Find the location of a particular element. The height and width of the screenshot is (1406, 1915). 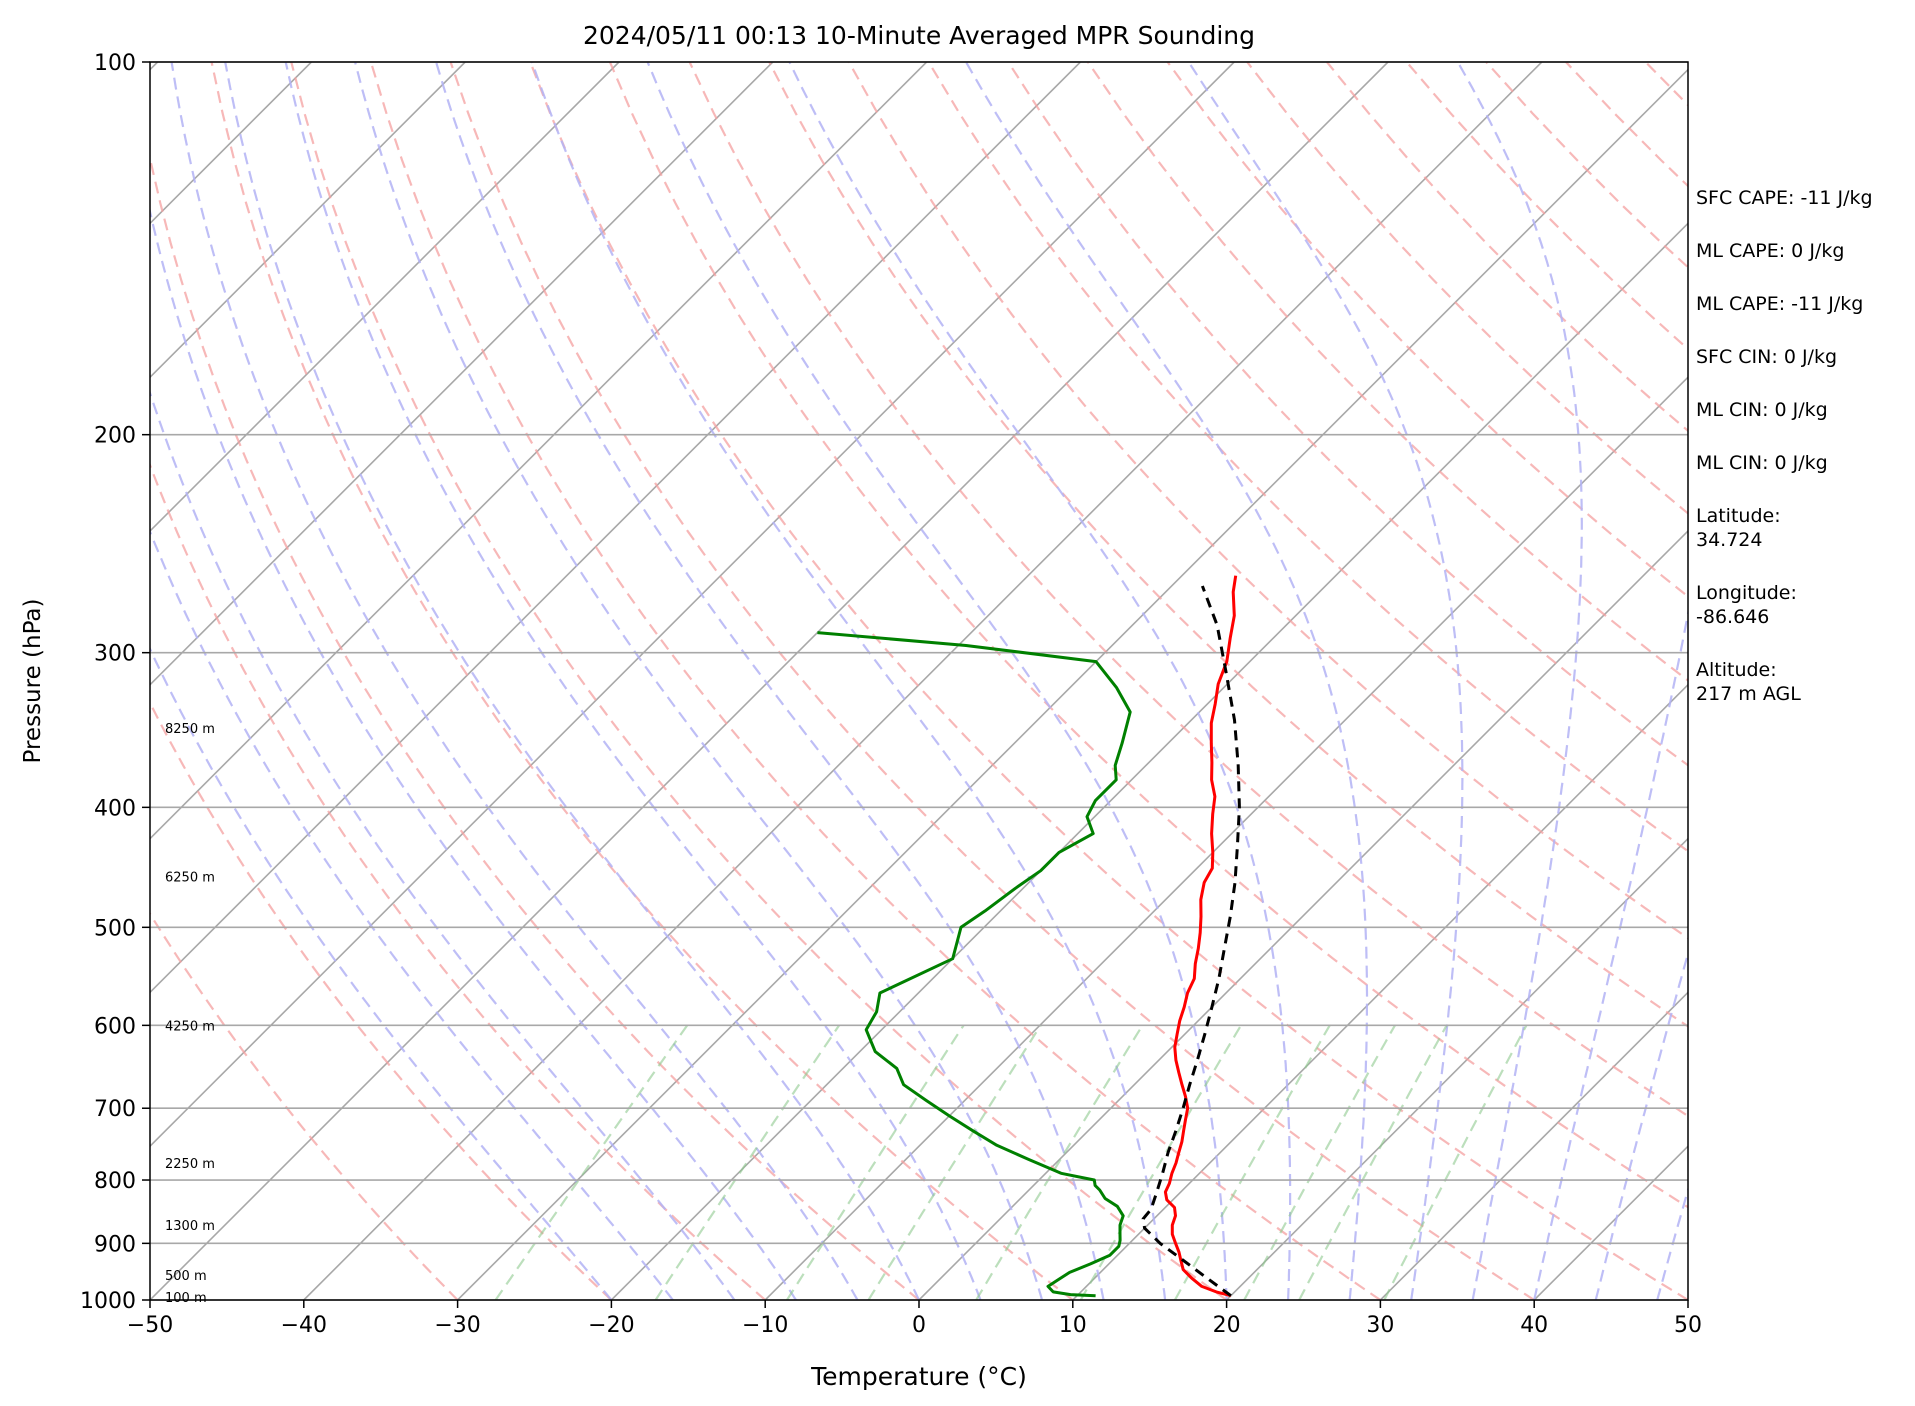

height-labels: 8250 m 6250 m 4250 m 2250 m 1300 m 500 m 100 m is located at coordinates (190, 1014).